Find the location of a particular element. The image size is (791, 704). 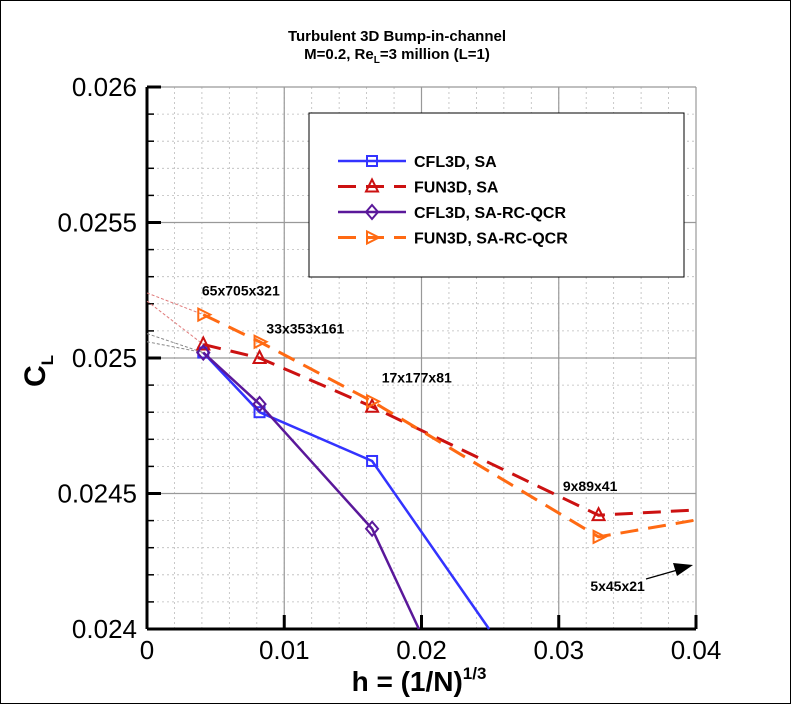

annotation-arrow-head is located at coordinates (683, 569).